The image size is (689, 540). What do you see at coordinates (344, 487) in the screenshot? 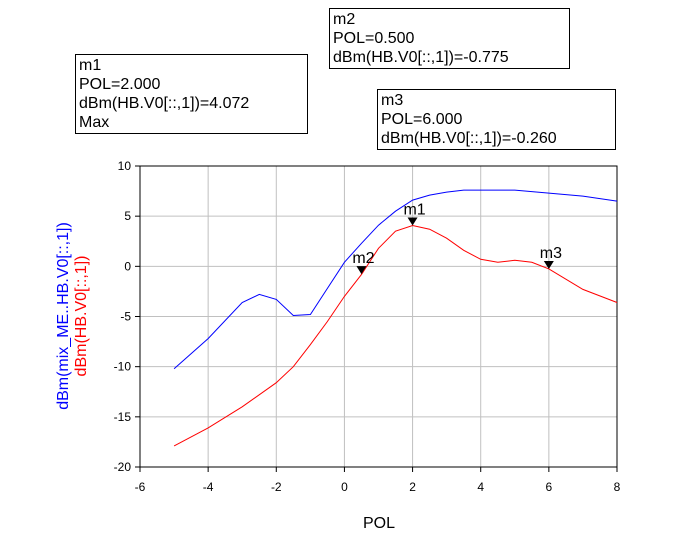
I see `x-tick-label: 0` at bounding box center [344, 487].